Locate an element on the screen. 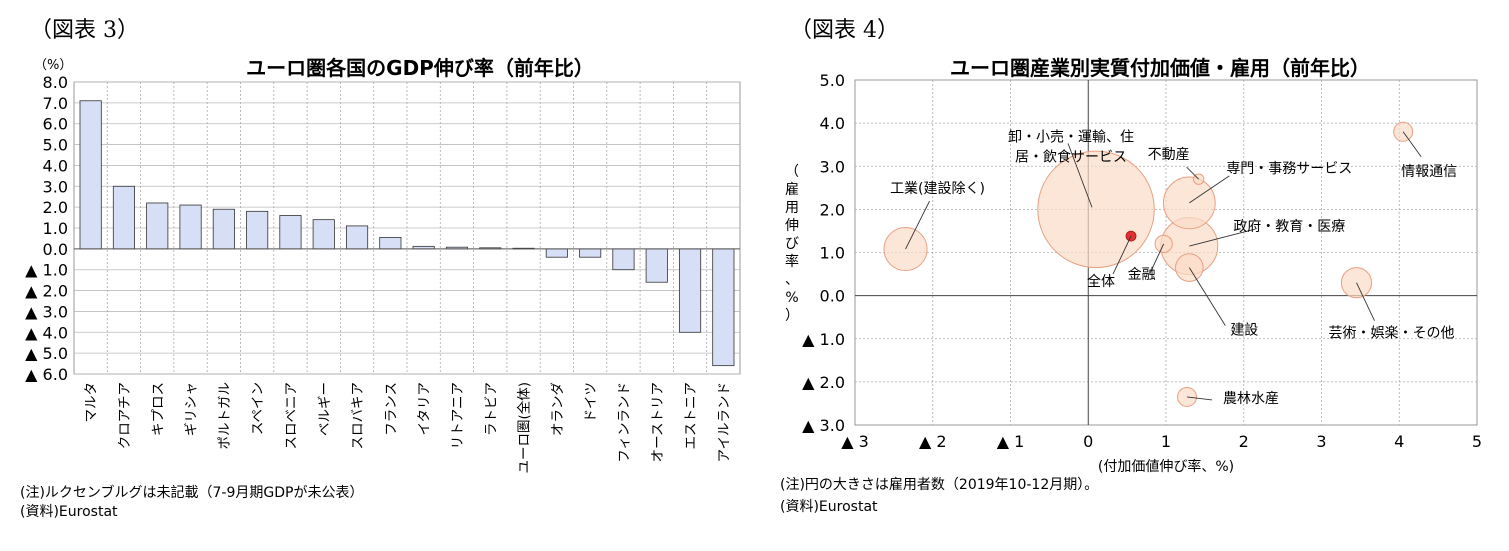 The width and height of the screenshot is (1509, 551). chart-title: ユーロ圏産業別実質付加価値・雇用（前年比） is located at coordinates (1160, 68).